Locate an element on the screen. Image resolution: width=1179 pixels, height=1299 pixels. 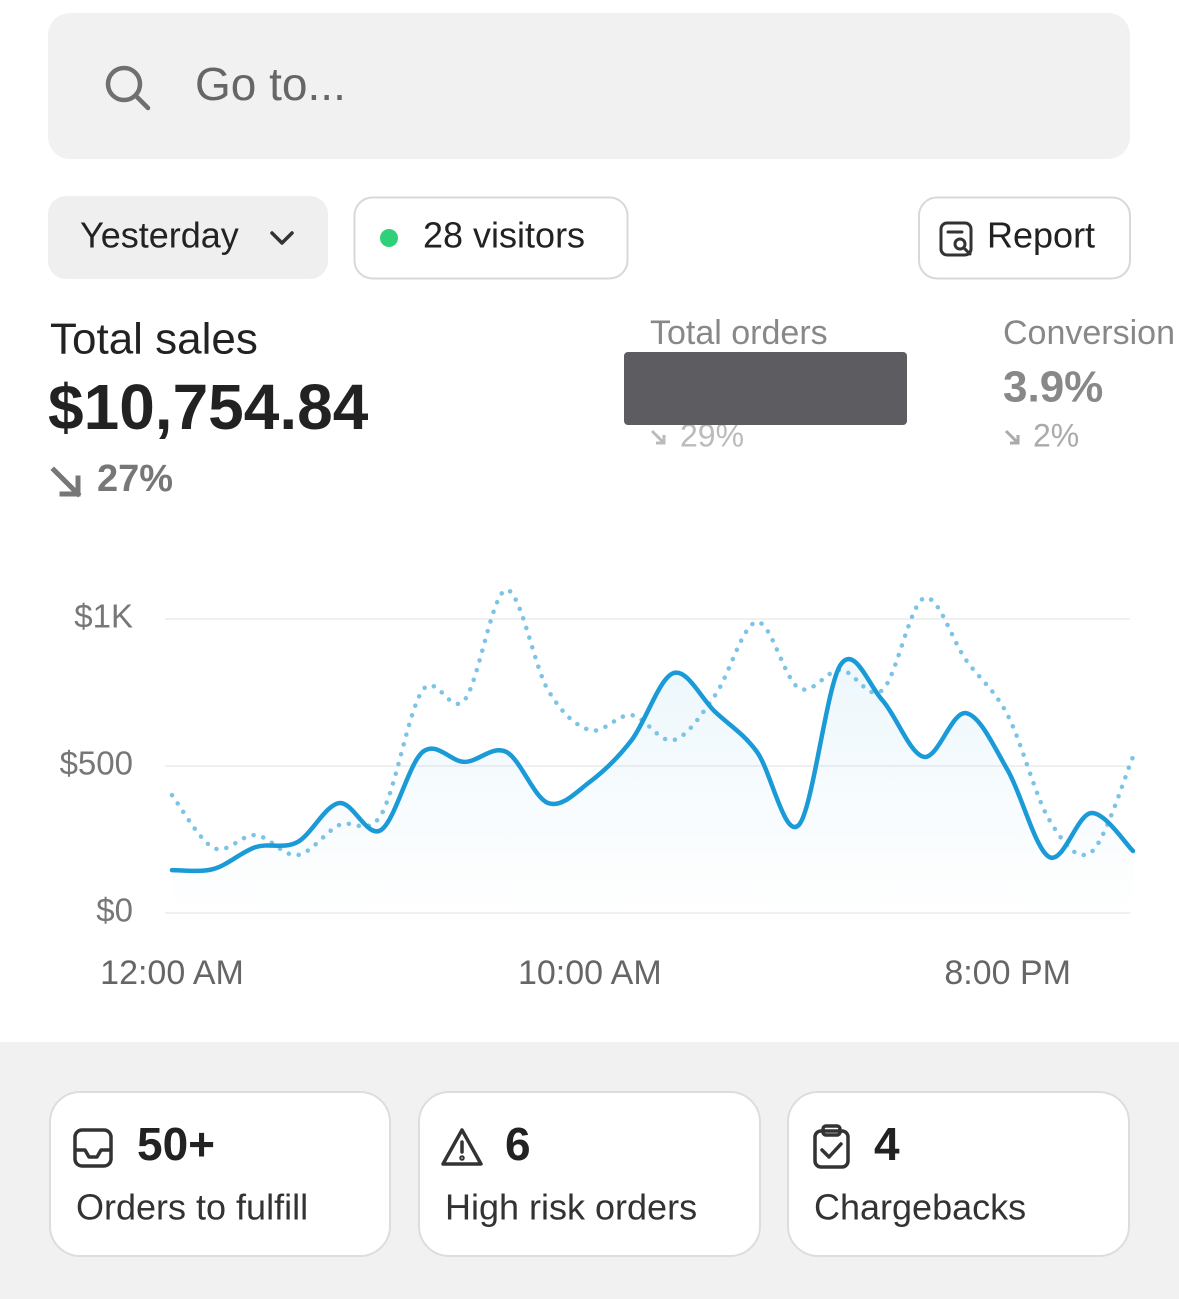
metric-orders: Total orders 29% is located at coordinates (765, 383).